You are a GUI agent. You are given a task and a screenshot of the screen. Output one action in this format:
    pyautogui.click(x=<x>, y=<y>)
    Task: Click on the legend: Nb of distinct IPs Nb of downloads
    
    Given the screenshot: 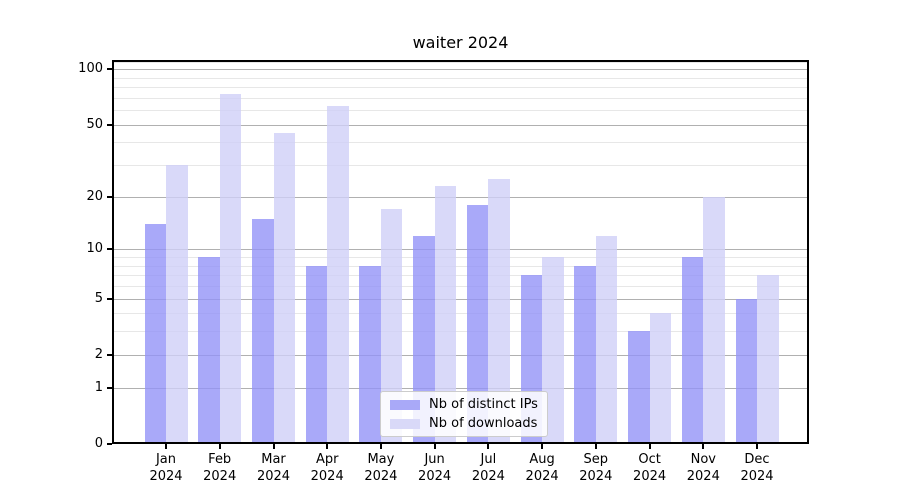 What is the action you would take?
    pyautogui.click(x=464, y=414)
    